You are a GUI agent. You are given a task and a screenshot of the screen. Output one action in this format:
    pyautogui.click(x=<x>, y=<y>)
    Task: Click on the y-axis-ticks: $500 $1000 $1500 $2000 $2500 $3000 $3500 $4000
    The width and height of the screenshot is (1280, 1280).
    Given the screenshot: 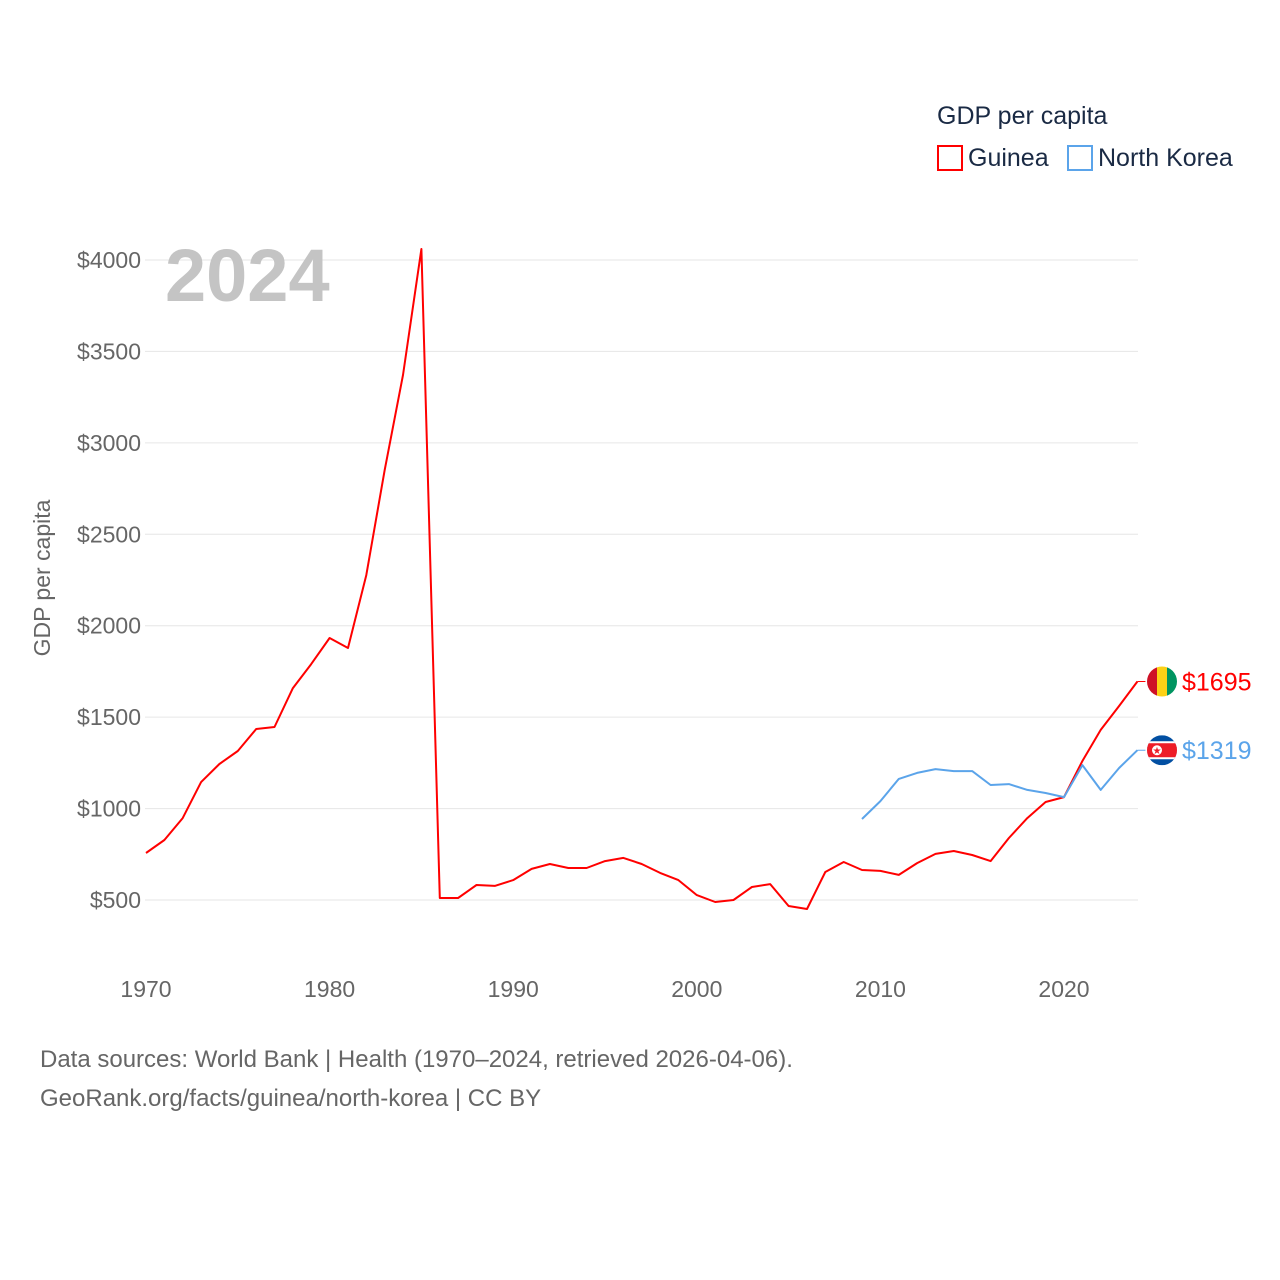 What is the action you would take?
    pyautogui.click(x=109, y=580)
    